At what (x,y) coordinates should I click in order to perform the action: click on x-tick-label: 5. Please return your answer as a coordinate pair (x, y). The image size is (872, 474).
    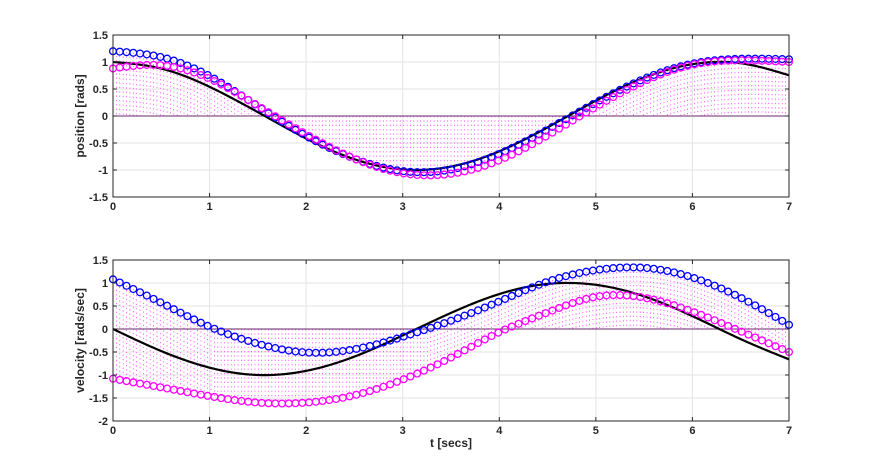
    Looking at the image, I should click on (596, 207).